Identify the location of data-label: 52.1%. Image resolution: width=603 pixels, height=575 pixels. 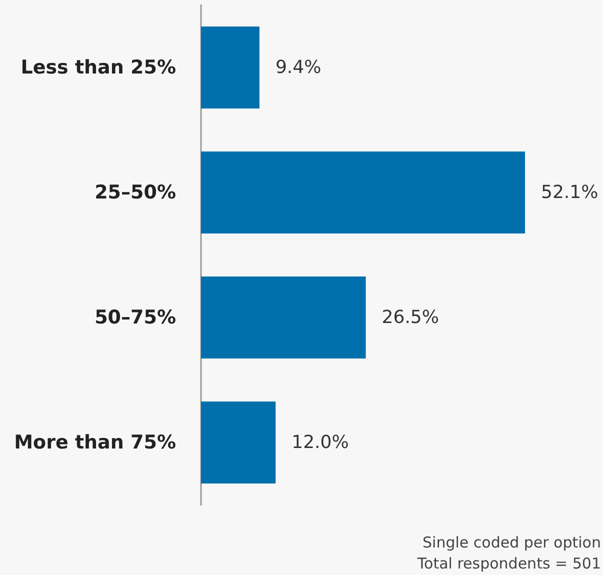
(569, 192).